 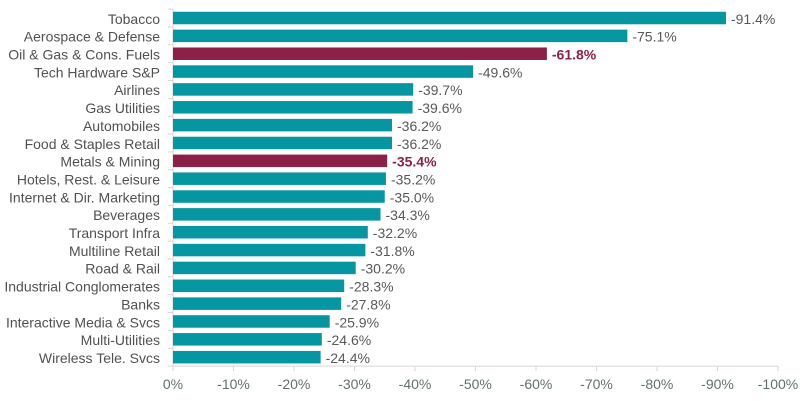 What do you see at coordinates (657, 384) in the screenshot?
I see `svg-text: -80%` at bounding box center [657, 384].